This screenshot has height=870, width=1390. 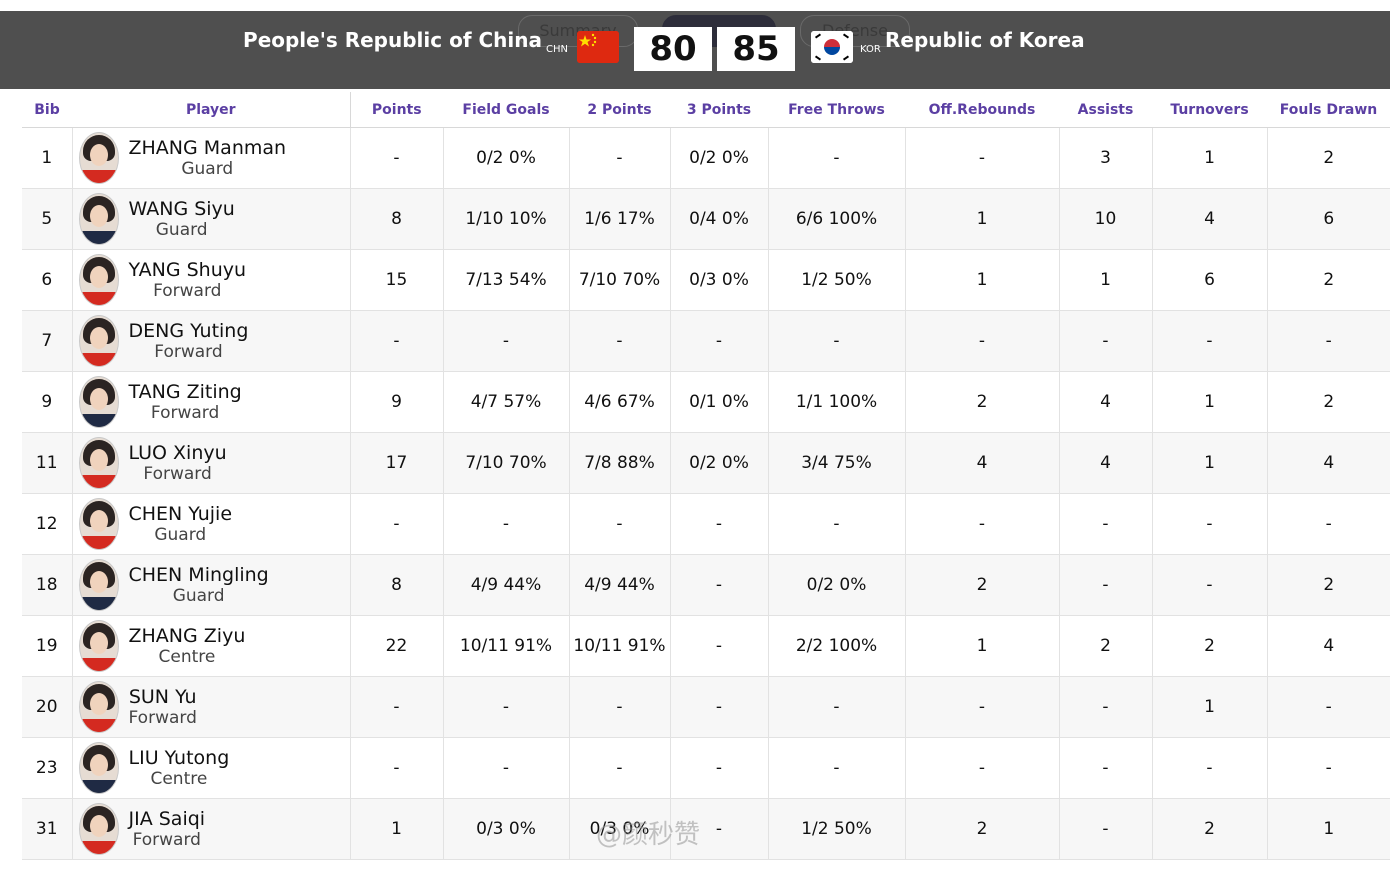 I want to click on player-cell: SUN Yu Forward, so click(x=211, y=707).